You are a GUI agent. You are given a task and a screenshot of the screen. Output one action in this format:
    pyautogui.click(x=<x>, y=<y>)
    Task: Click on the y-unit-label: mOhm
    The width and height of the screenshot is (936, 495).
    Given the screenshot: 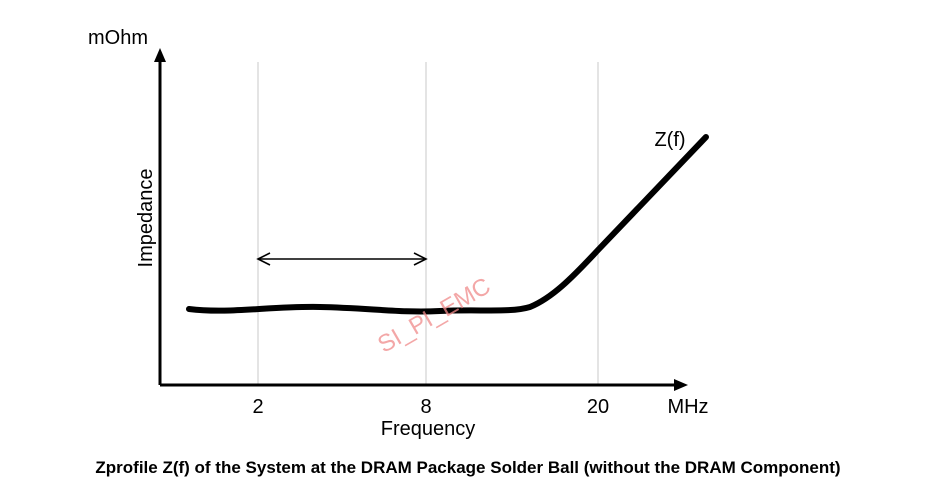 What is the action you would take?
    pyautogui.click(x=118, y=38)
    